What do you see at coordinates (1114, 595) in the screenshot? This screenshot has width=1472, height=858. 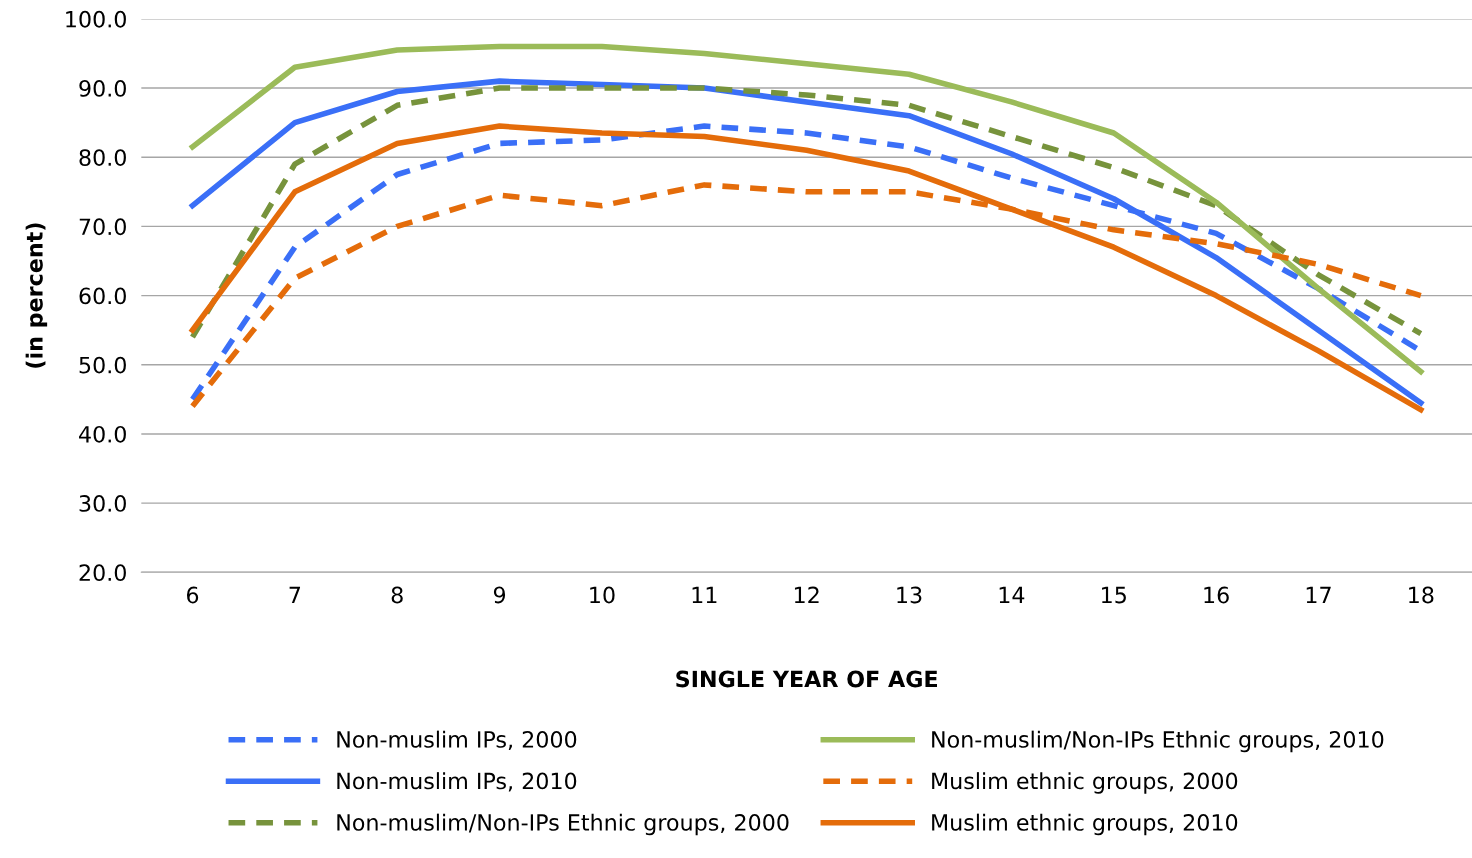 I see `x-tick-label: 15` at bounding box center [1114, 595].